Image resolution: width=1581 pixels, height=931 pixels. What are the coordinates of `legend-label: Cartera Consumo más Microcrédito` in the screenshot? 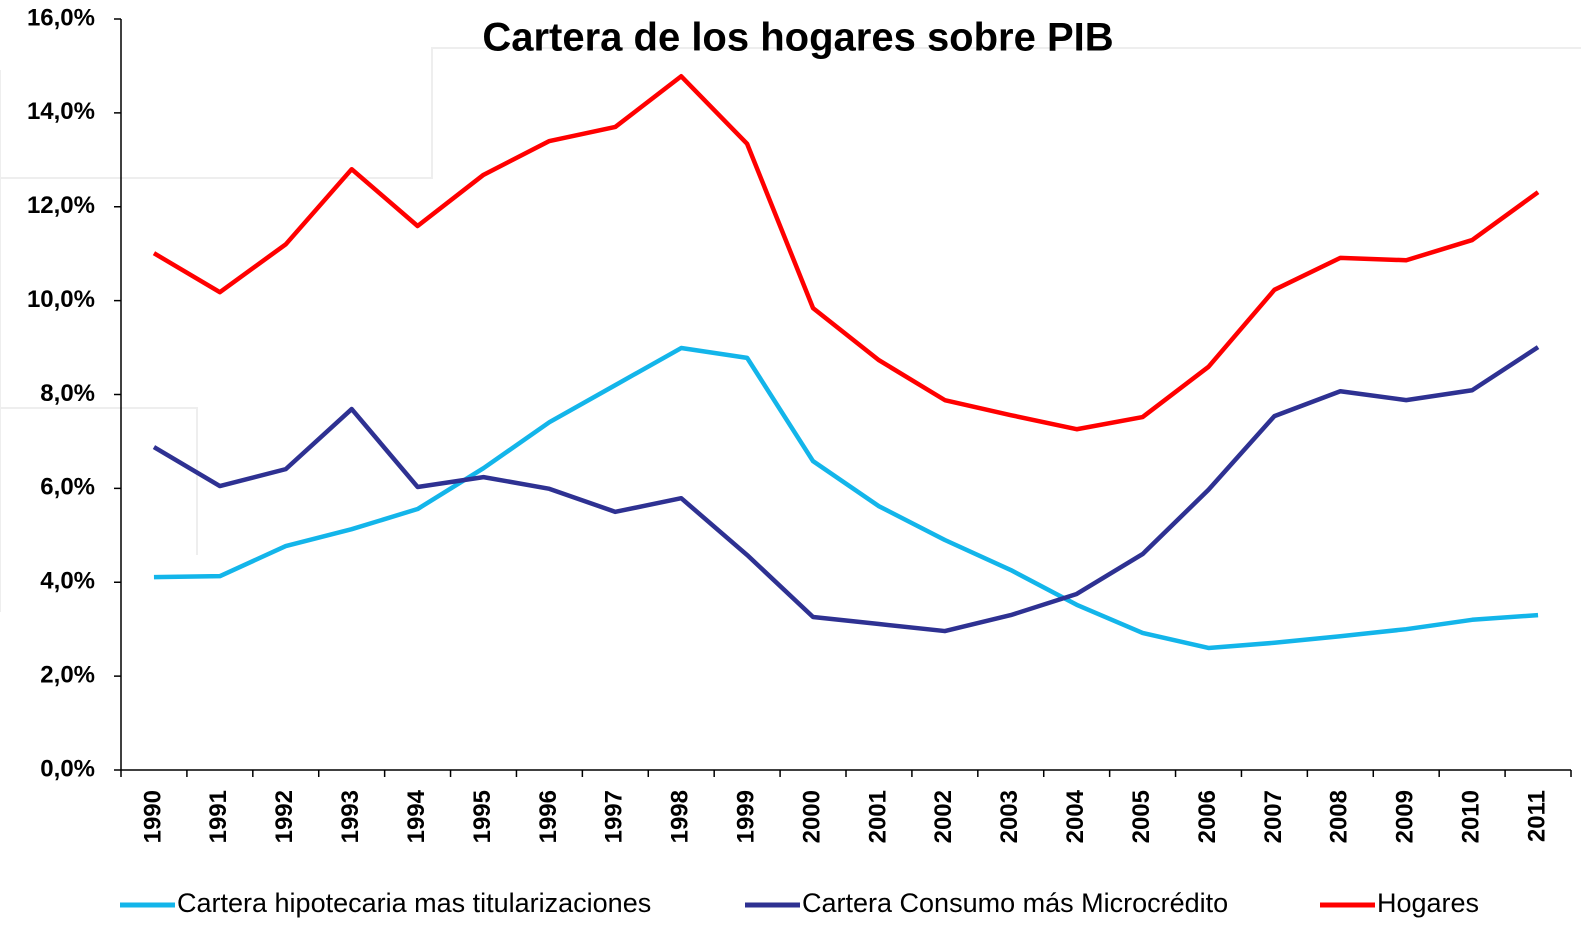 It's located at (1015, 903).